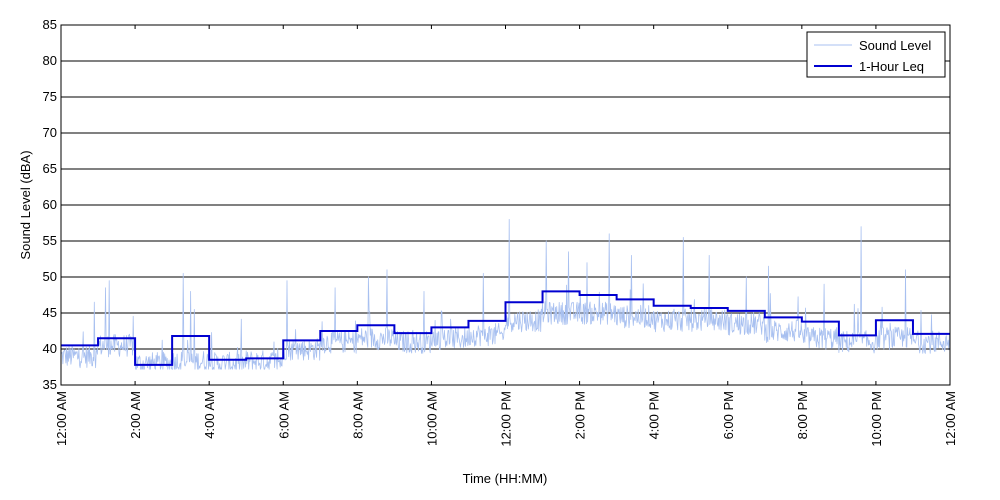  What do you see at coordinates (25, 204) in the screenshot?
I see `y-axis-title: Sound Level (dBA)` at bounding box center [25, 204].